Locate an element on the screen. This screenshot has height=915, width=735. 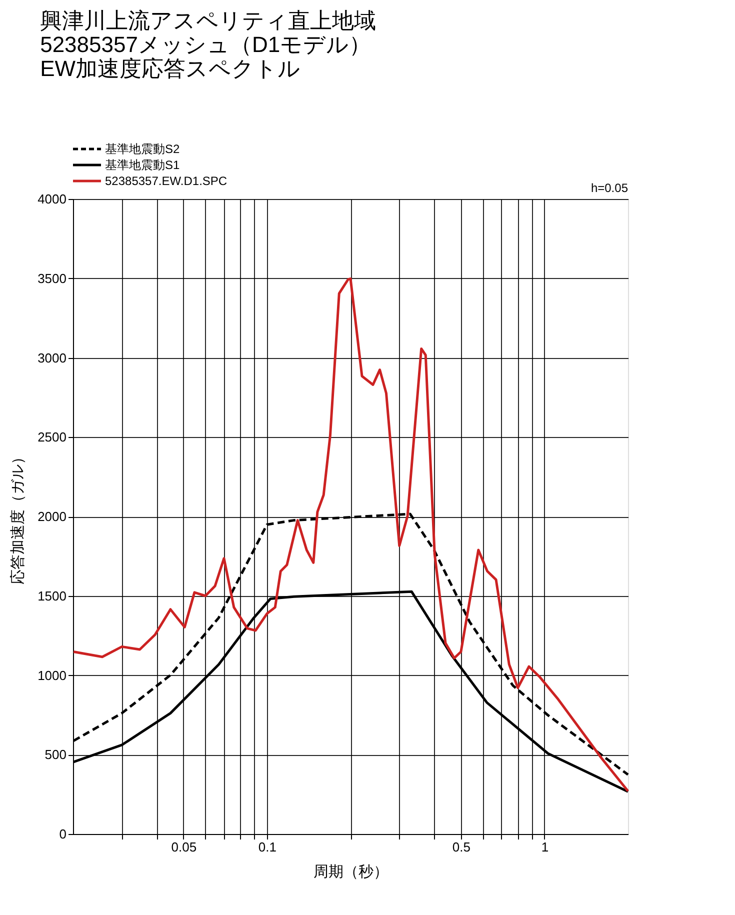
y-tick-label: 3000 is located at coordinates (52, 358).